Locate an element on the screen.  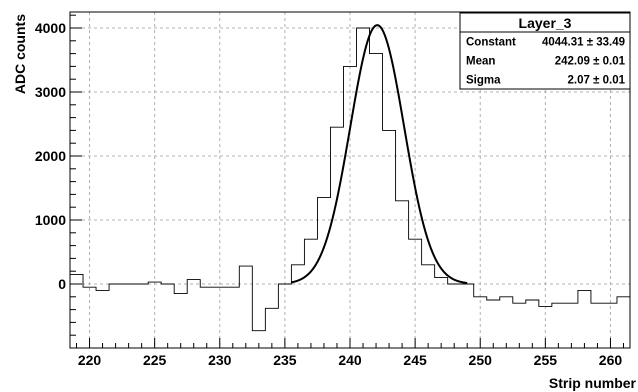
y-tick-label: 3000 is located at coordinates (50, 92).